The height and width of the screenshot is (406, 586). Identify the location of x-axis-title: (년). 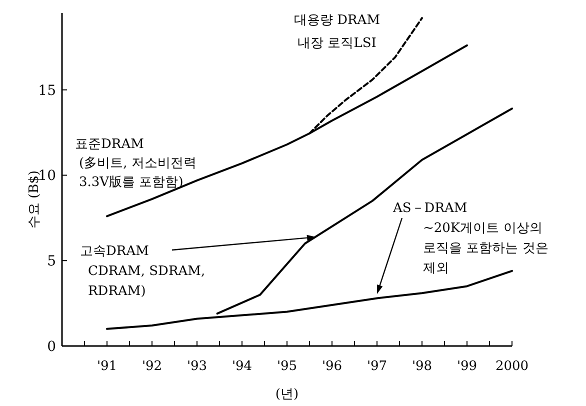
(287, 394).